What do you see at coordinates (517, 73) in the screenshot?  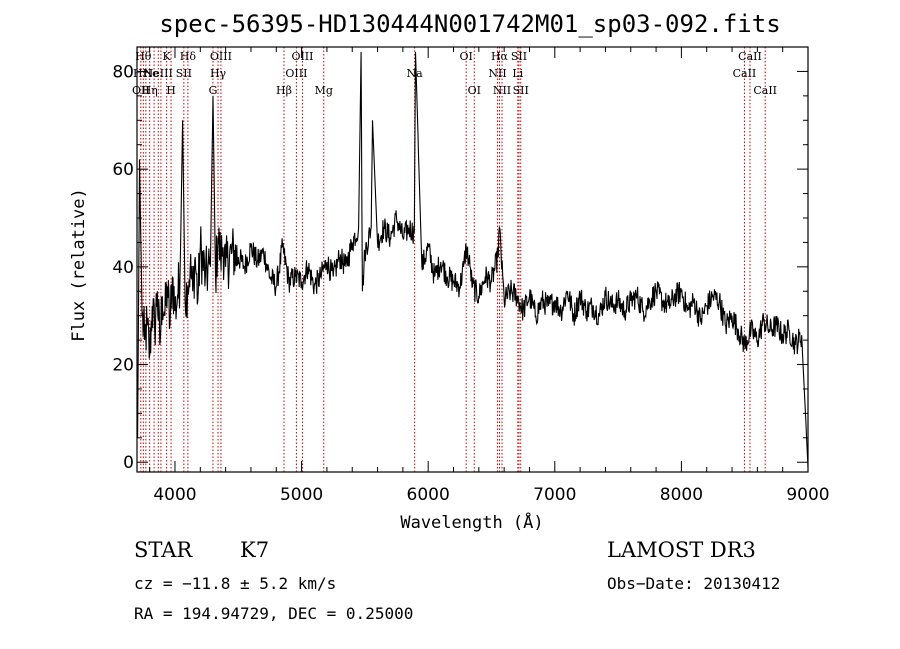 I see `line-marker-label: Li` at bounding box center [517, 73].